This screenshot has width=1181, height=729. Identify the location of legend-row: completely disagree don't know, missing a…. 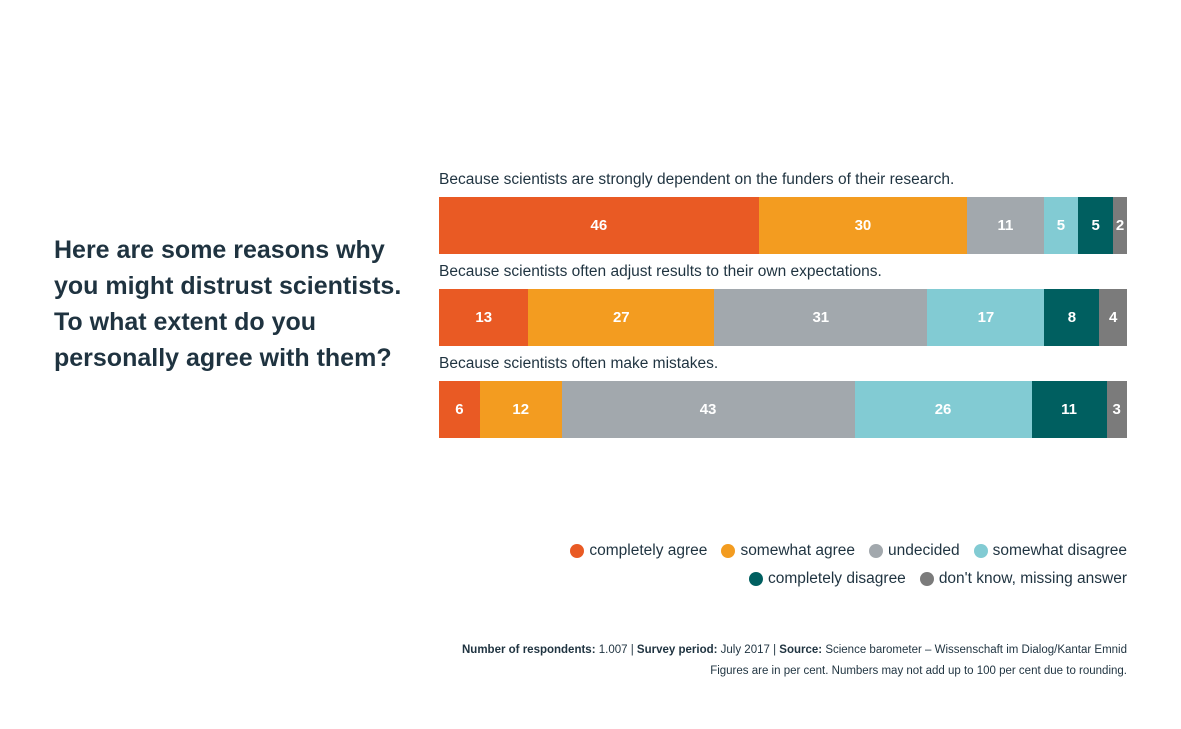
(807, 579).